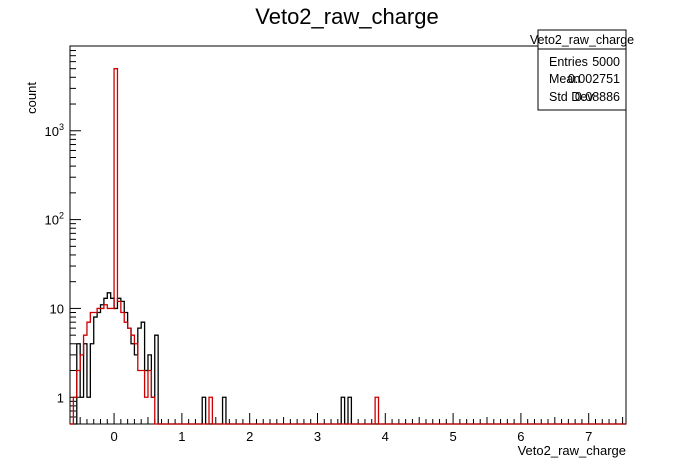 The image size is (696, 472). What do you see at coordinates (346, 16) in the screenshot?
I see `chart-title: Veto2_raw_charge` at bounding box center [346, 16].